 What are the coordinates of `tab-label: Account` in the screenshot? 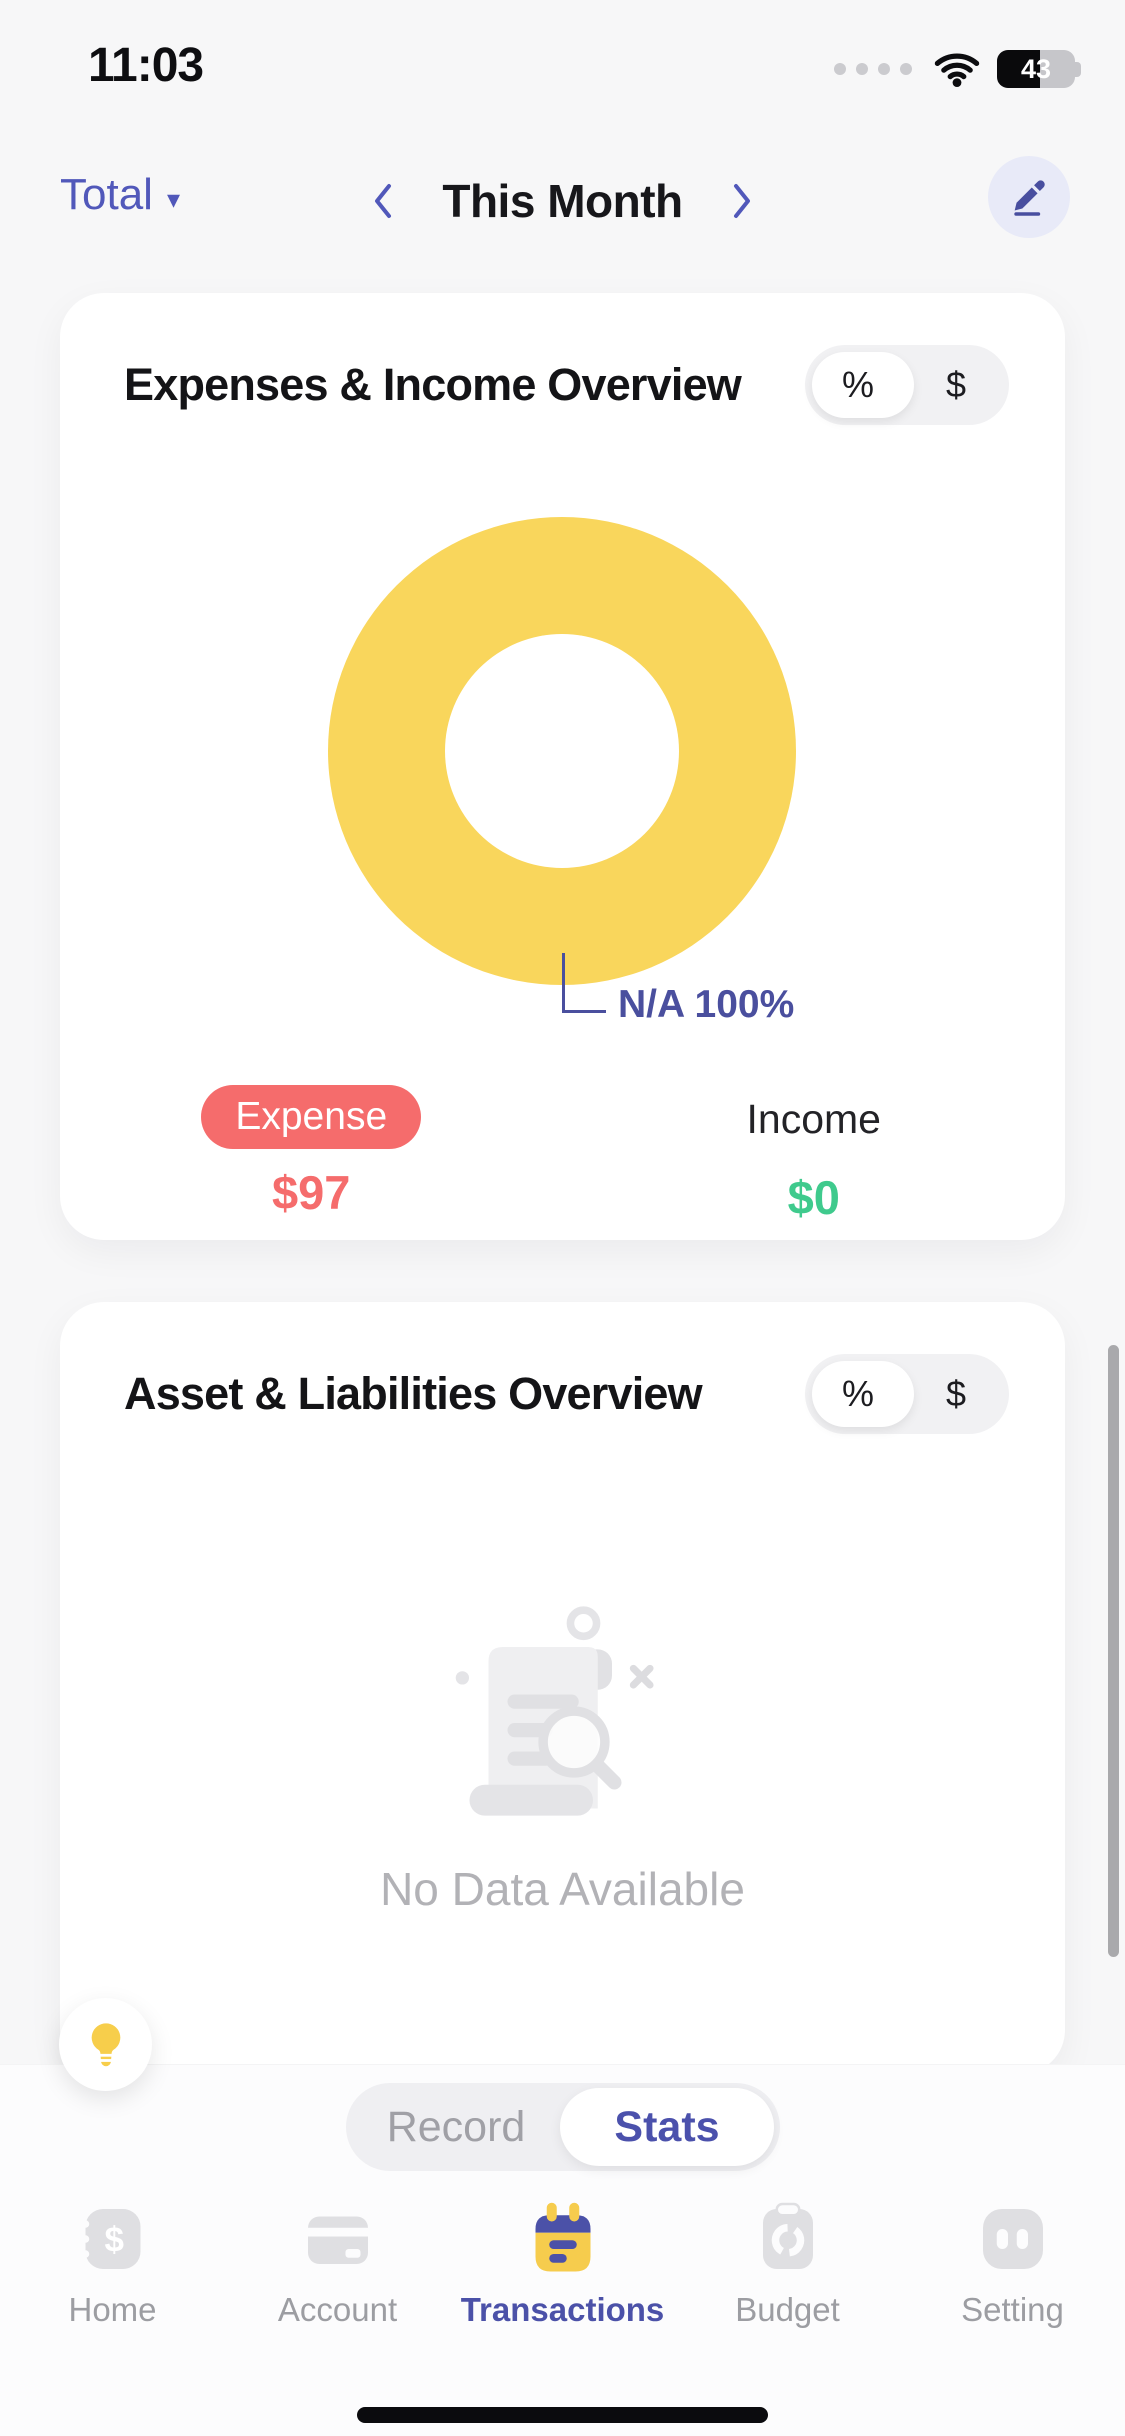 It's located at (337, 2309).